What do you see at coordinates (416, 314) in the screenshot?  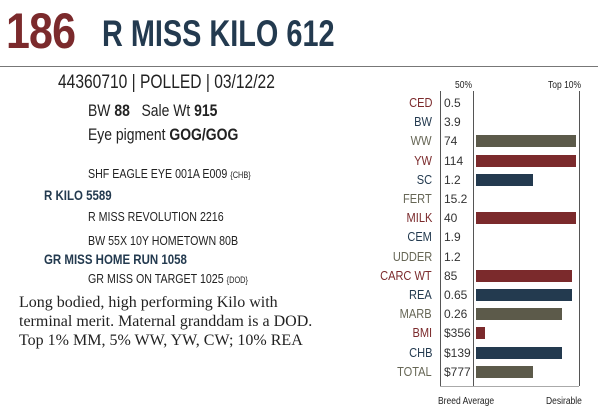 I see `epd-label-marb: MARB` at bounding box center [416, 314].